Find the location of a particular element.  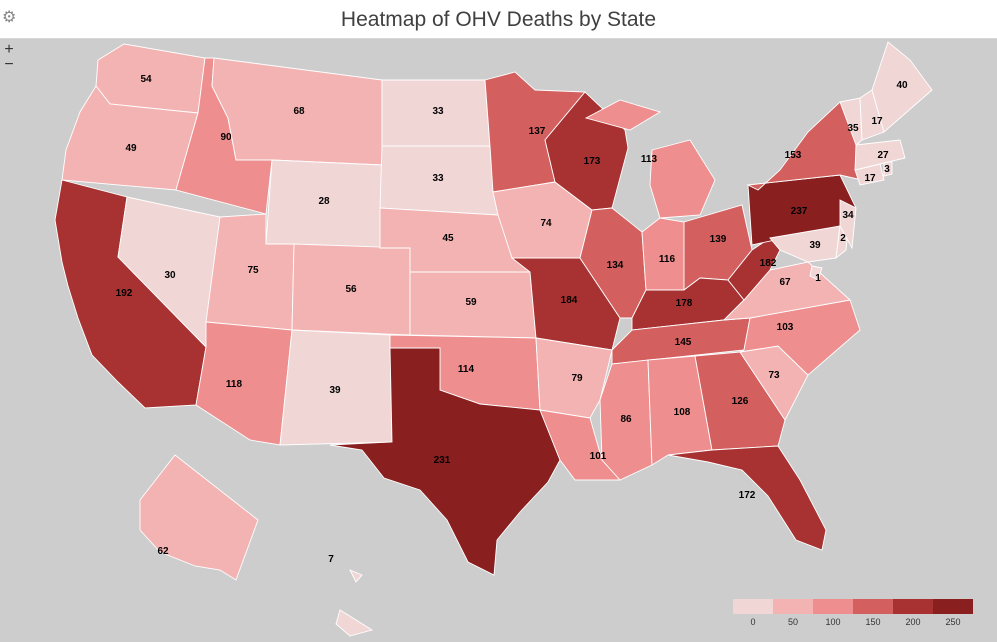

state-value-ut: 75 is located at coordinates (253, 270).